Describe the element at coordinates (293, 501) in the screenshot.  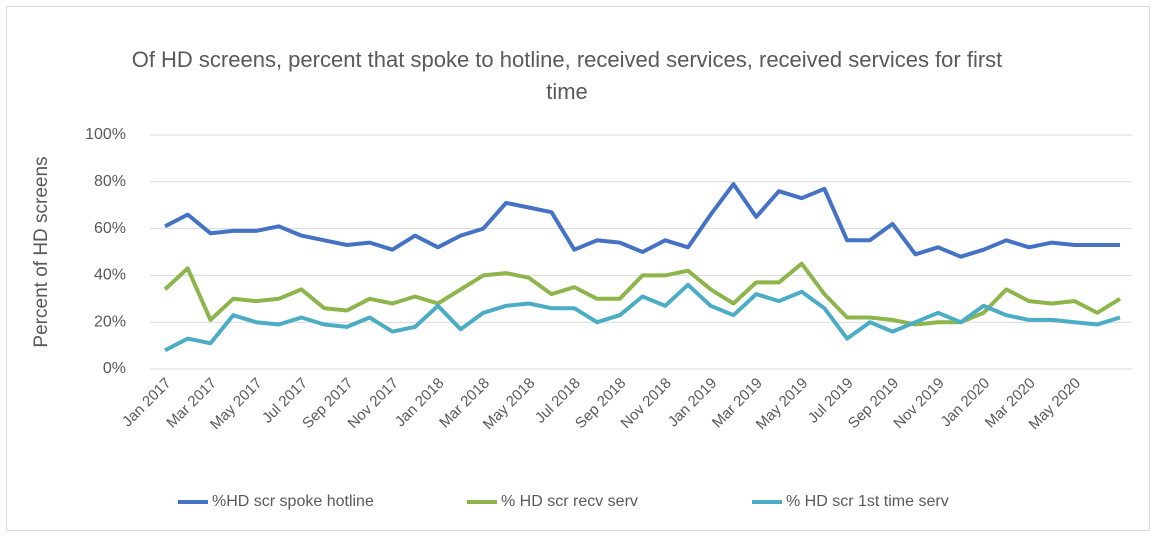
I see `legend-label: %HD scr spoke hotline` at that location.